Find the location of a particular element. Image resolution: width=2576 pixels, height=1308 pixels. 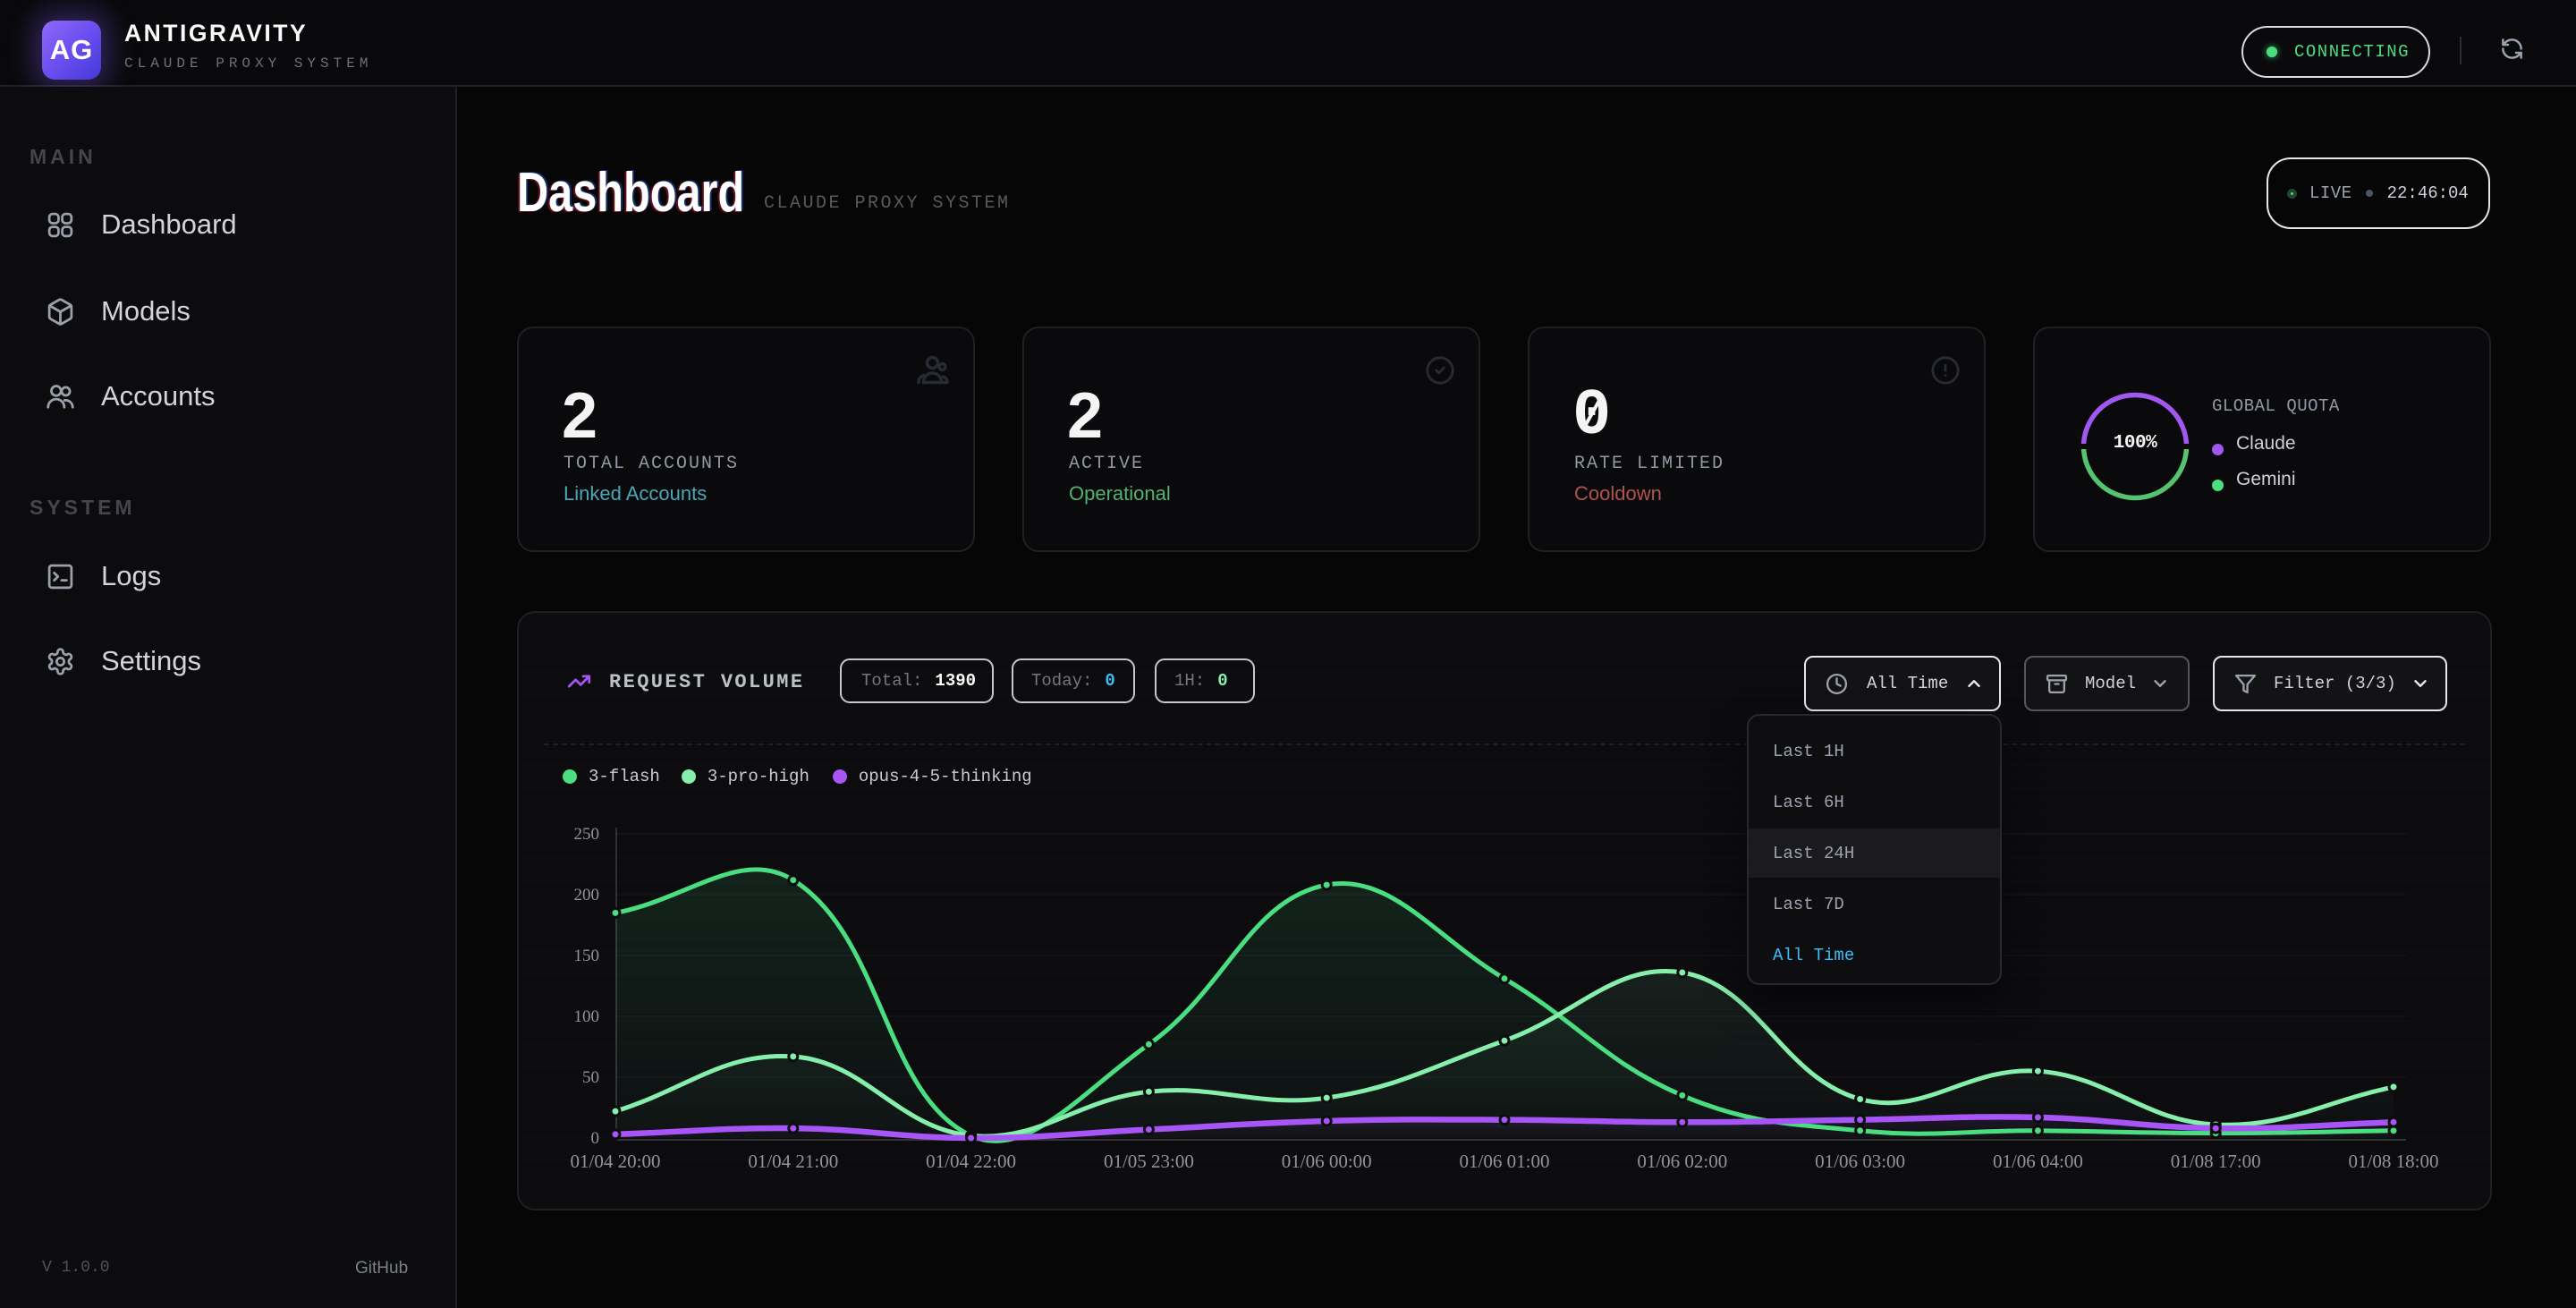

svg-text: 250 is located at coordinates (587, 834).